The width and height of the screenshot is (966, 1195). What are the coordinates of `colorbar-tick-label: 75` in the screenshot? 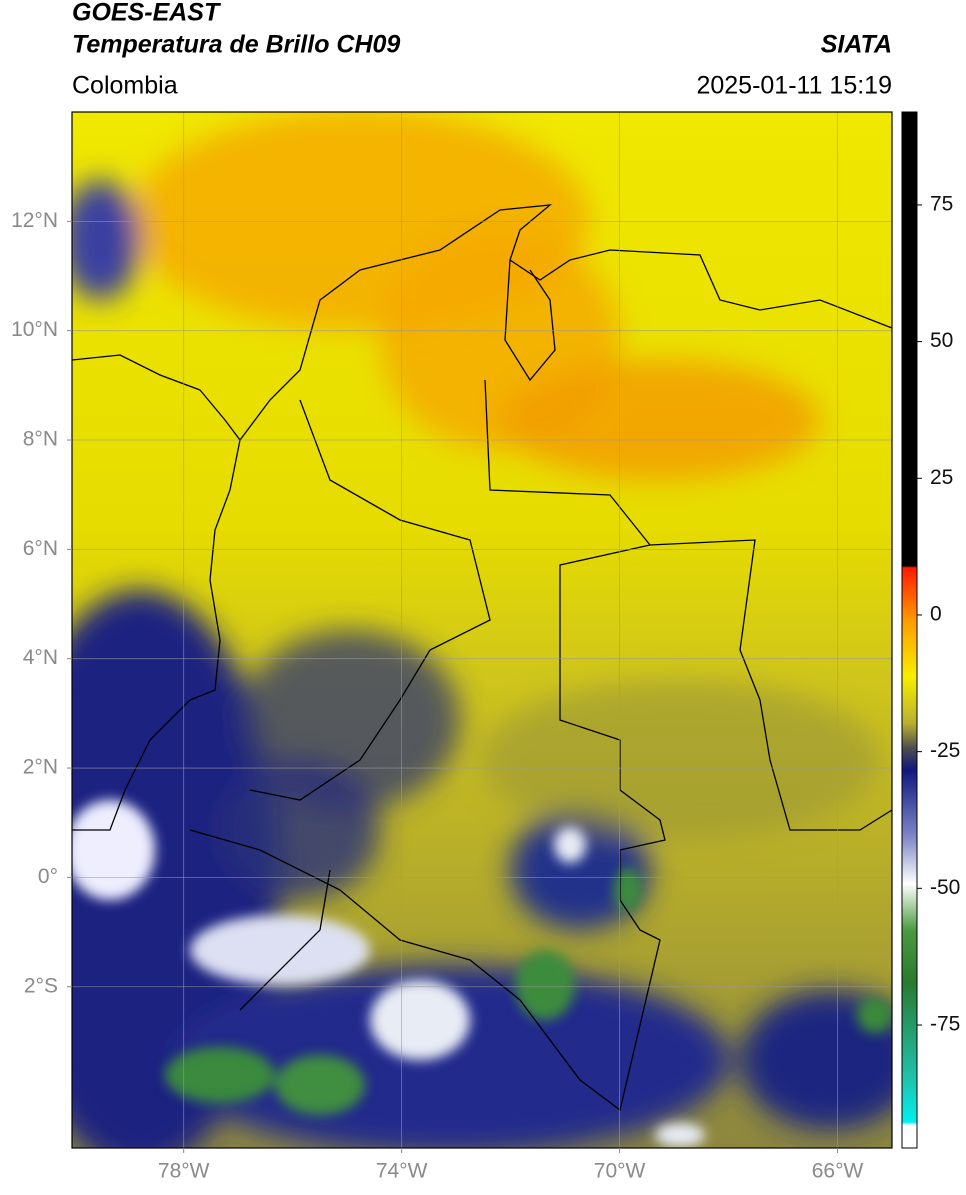 It's located at (941, 203).